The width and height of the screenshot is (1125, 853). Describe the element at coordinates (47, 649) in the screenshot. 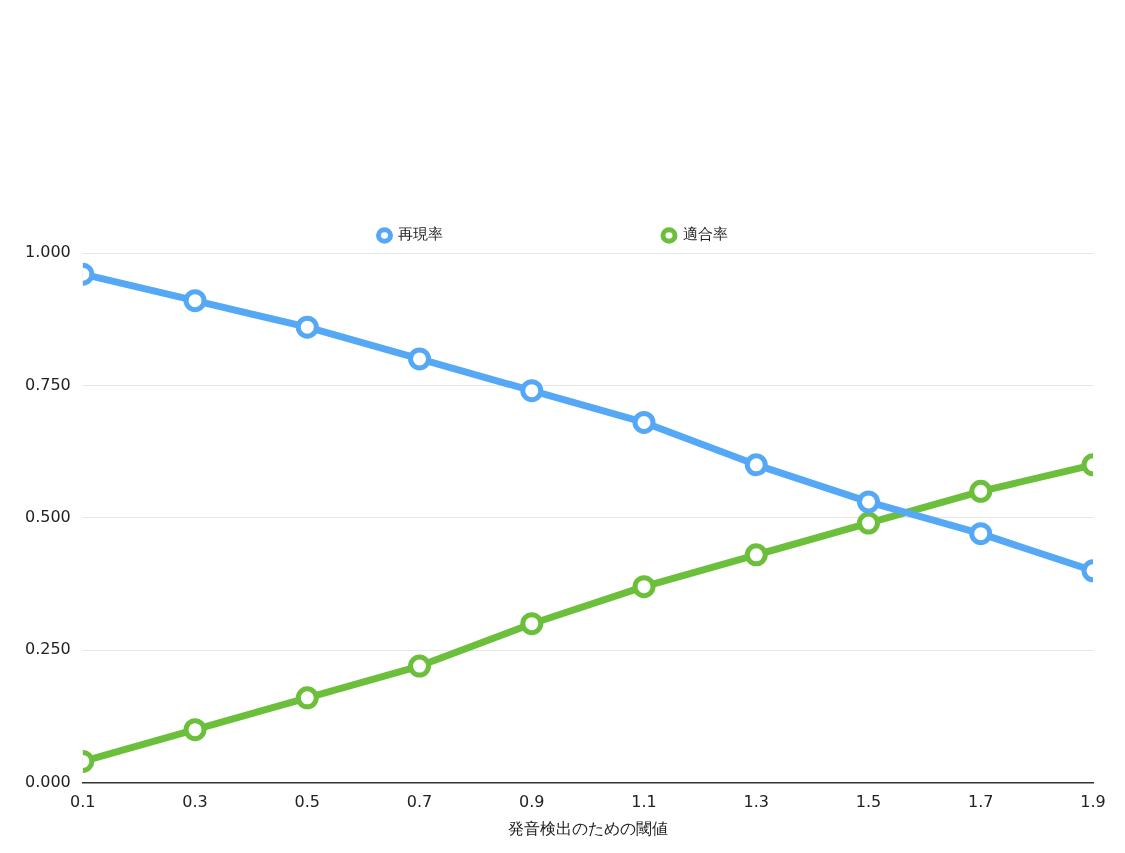

I see `y-tick-label: 0.250` at that location.